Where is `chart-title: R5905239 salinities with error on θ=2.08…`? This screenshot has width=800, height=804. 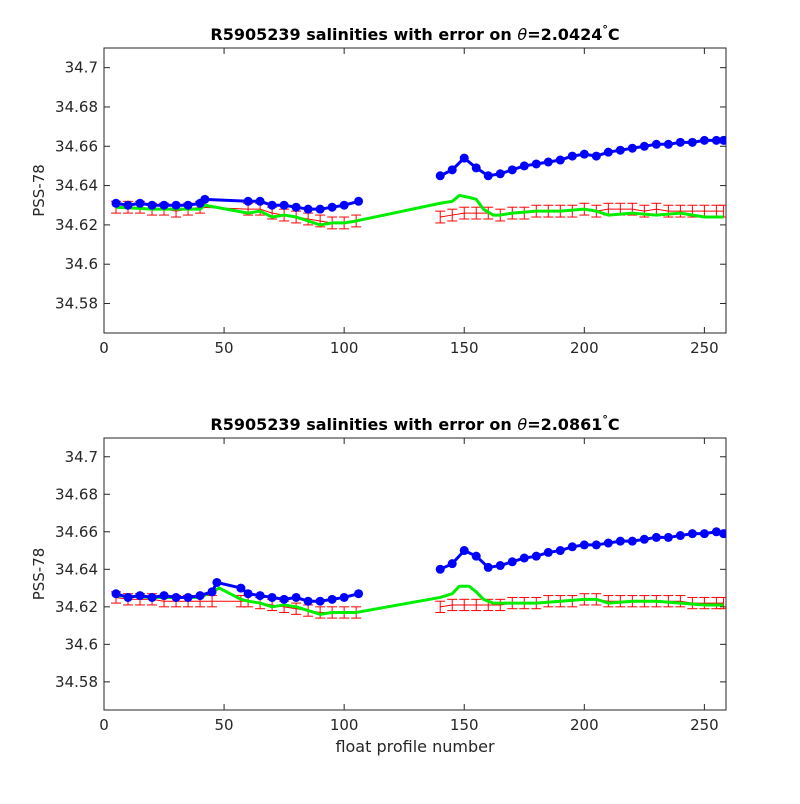
chart-title: R5905239 salinities with error on θ=2.08… is located at coordinates (414, 423).